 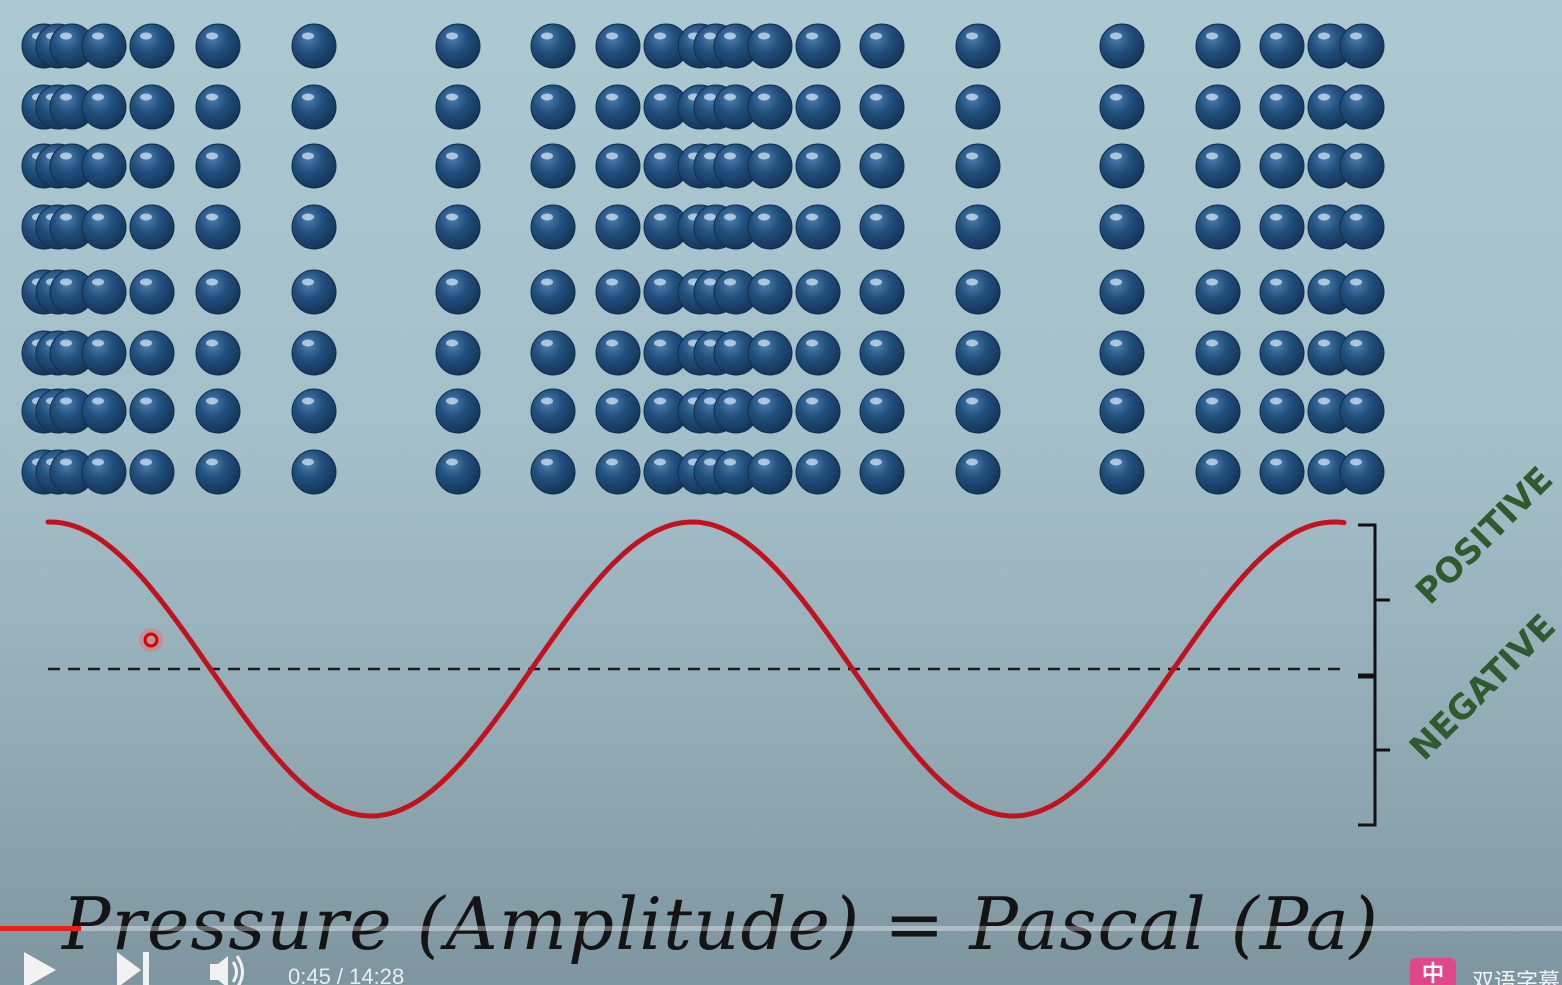 What do you see at coordinates (227, 970) in the screenshot?
I see `volume-icon` at bounding box center [227, 970].